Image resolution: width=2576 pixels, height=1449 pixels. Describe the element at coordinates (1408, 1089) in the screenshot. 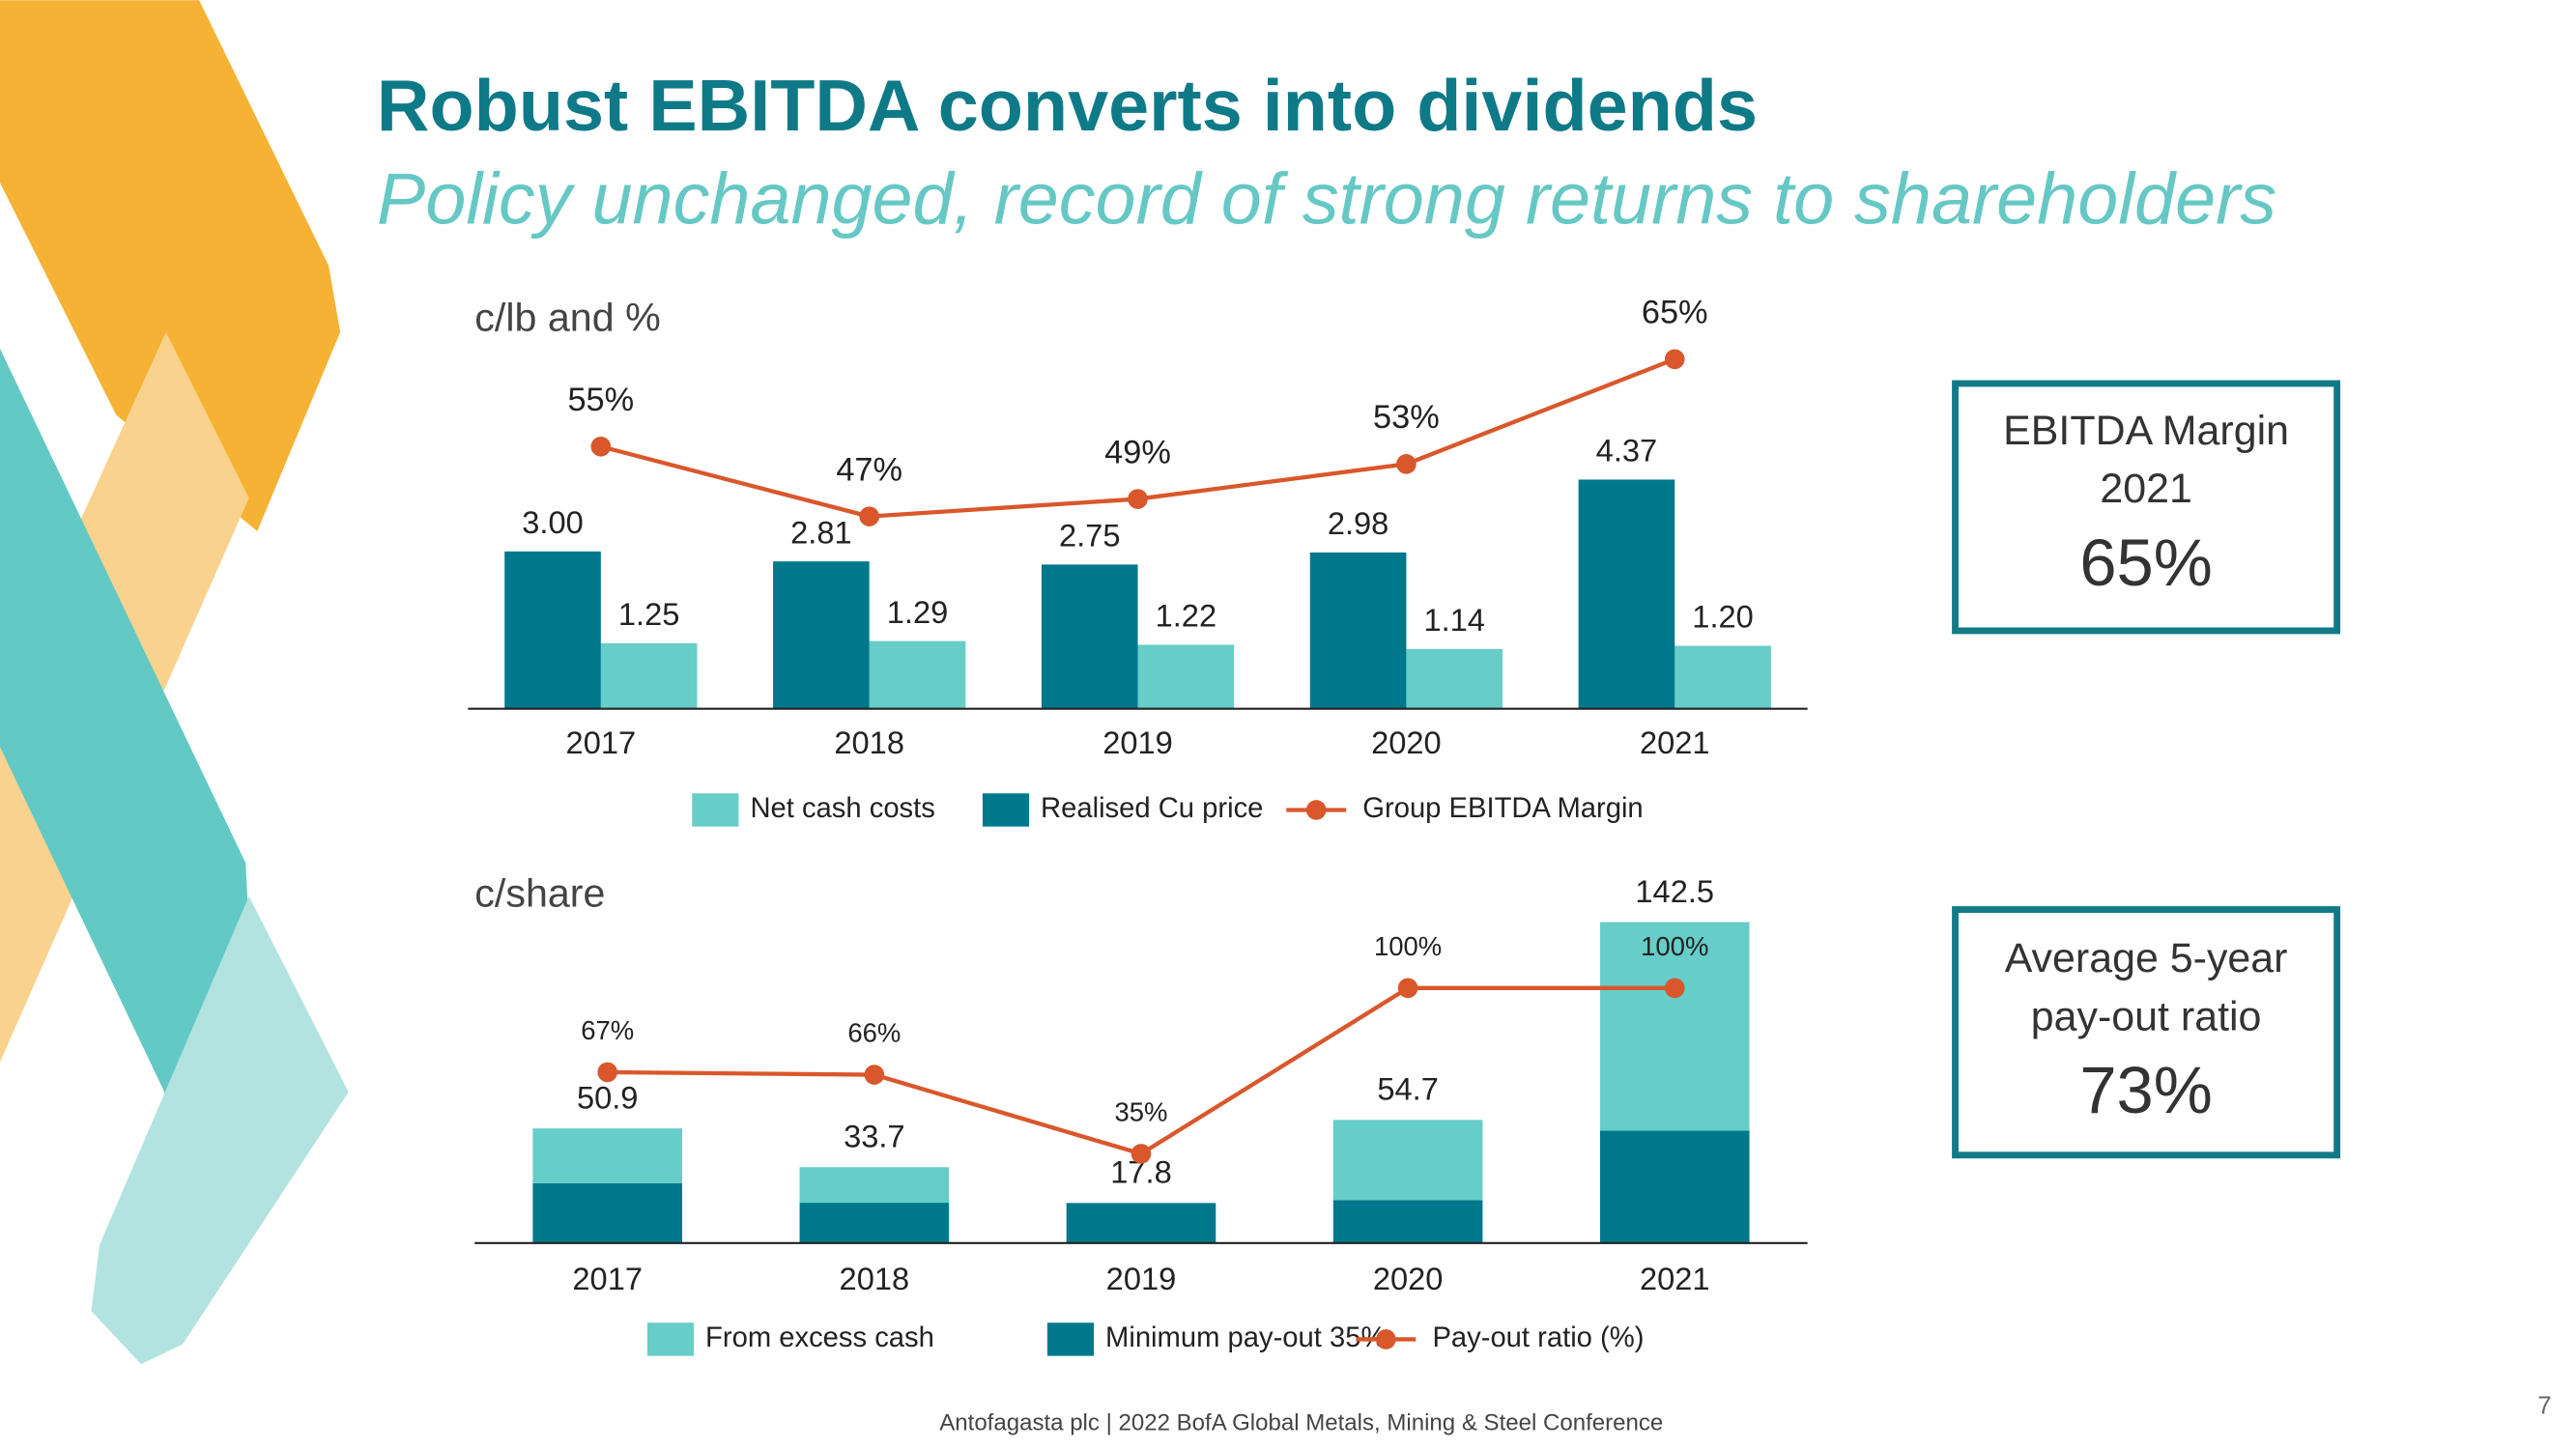

I see `total-label: 54.7` at that location.